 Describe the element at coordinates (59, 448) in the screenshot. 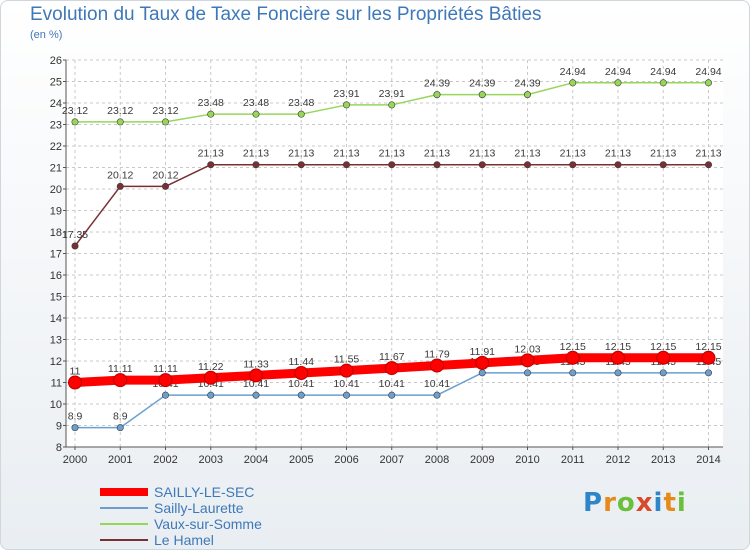

I see `y-tick-label: 8` at that location.